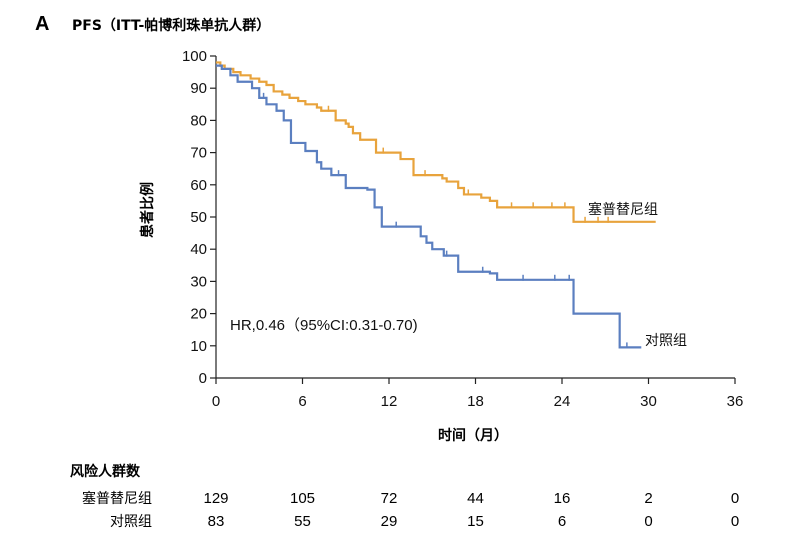 This screenshot has height=546, width=788. Describe the element at coordinates (475, 498) in the screenshot. I see `risk-value: 44` at that location.